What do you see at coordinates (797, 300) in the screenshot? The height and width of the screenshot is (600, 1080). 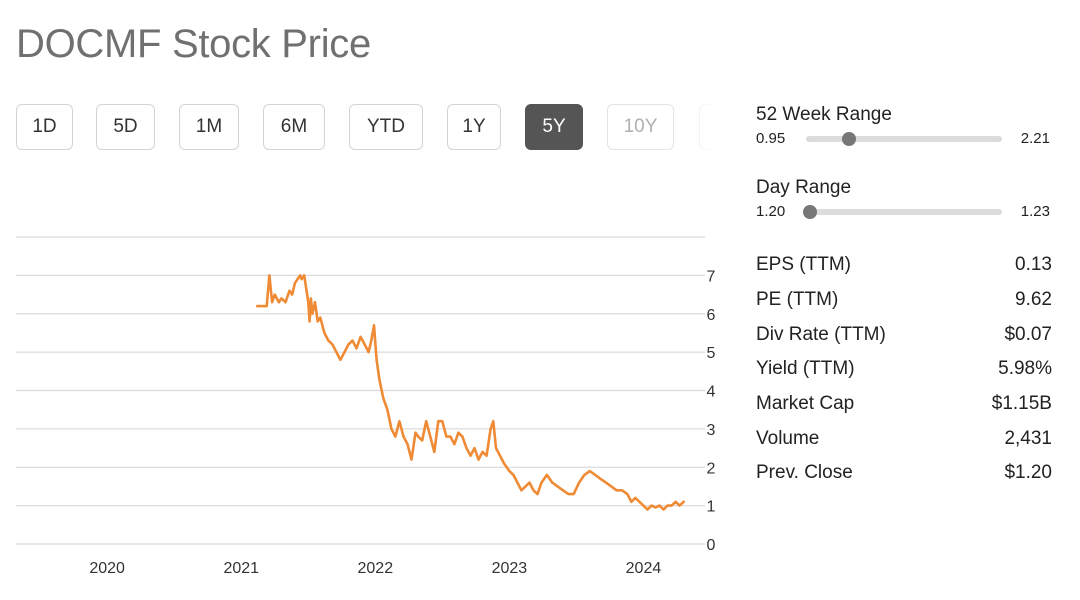 I see `stat-label: PE (TTM)` at bounding box center [797, 300].